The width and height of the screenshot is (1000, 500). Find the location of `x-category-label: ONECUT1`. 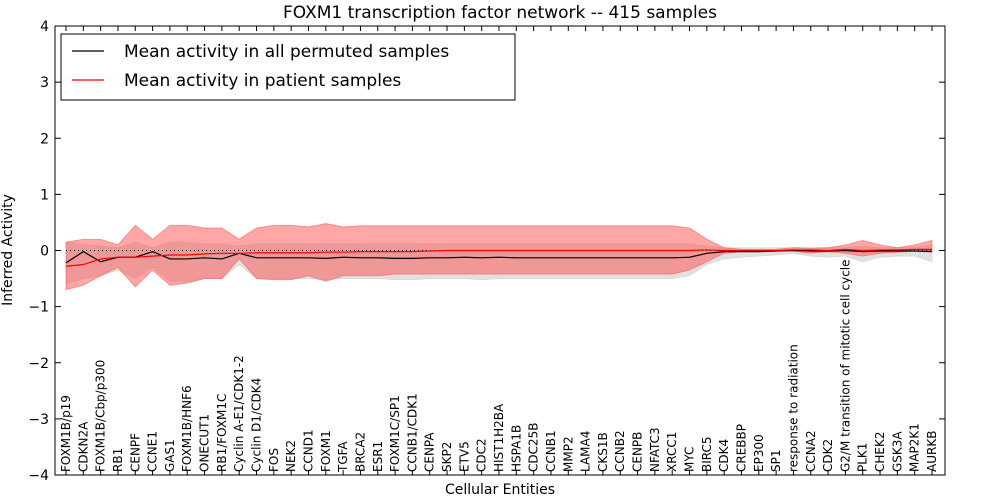

x-category-label: ONECUT1 is located at coordinates (205, 443).